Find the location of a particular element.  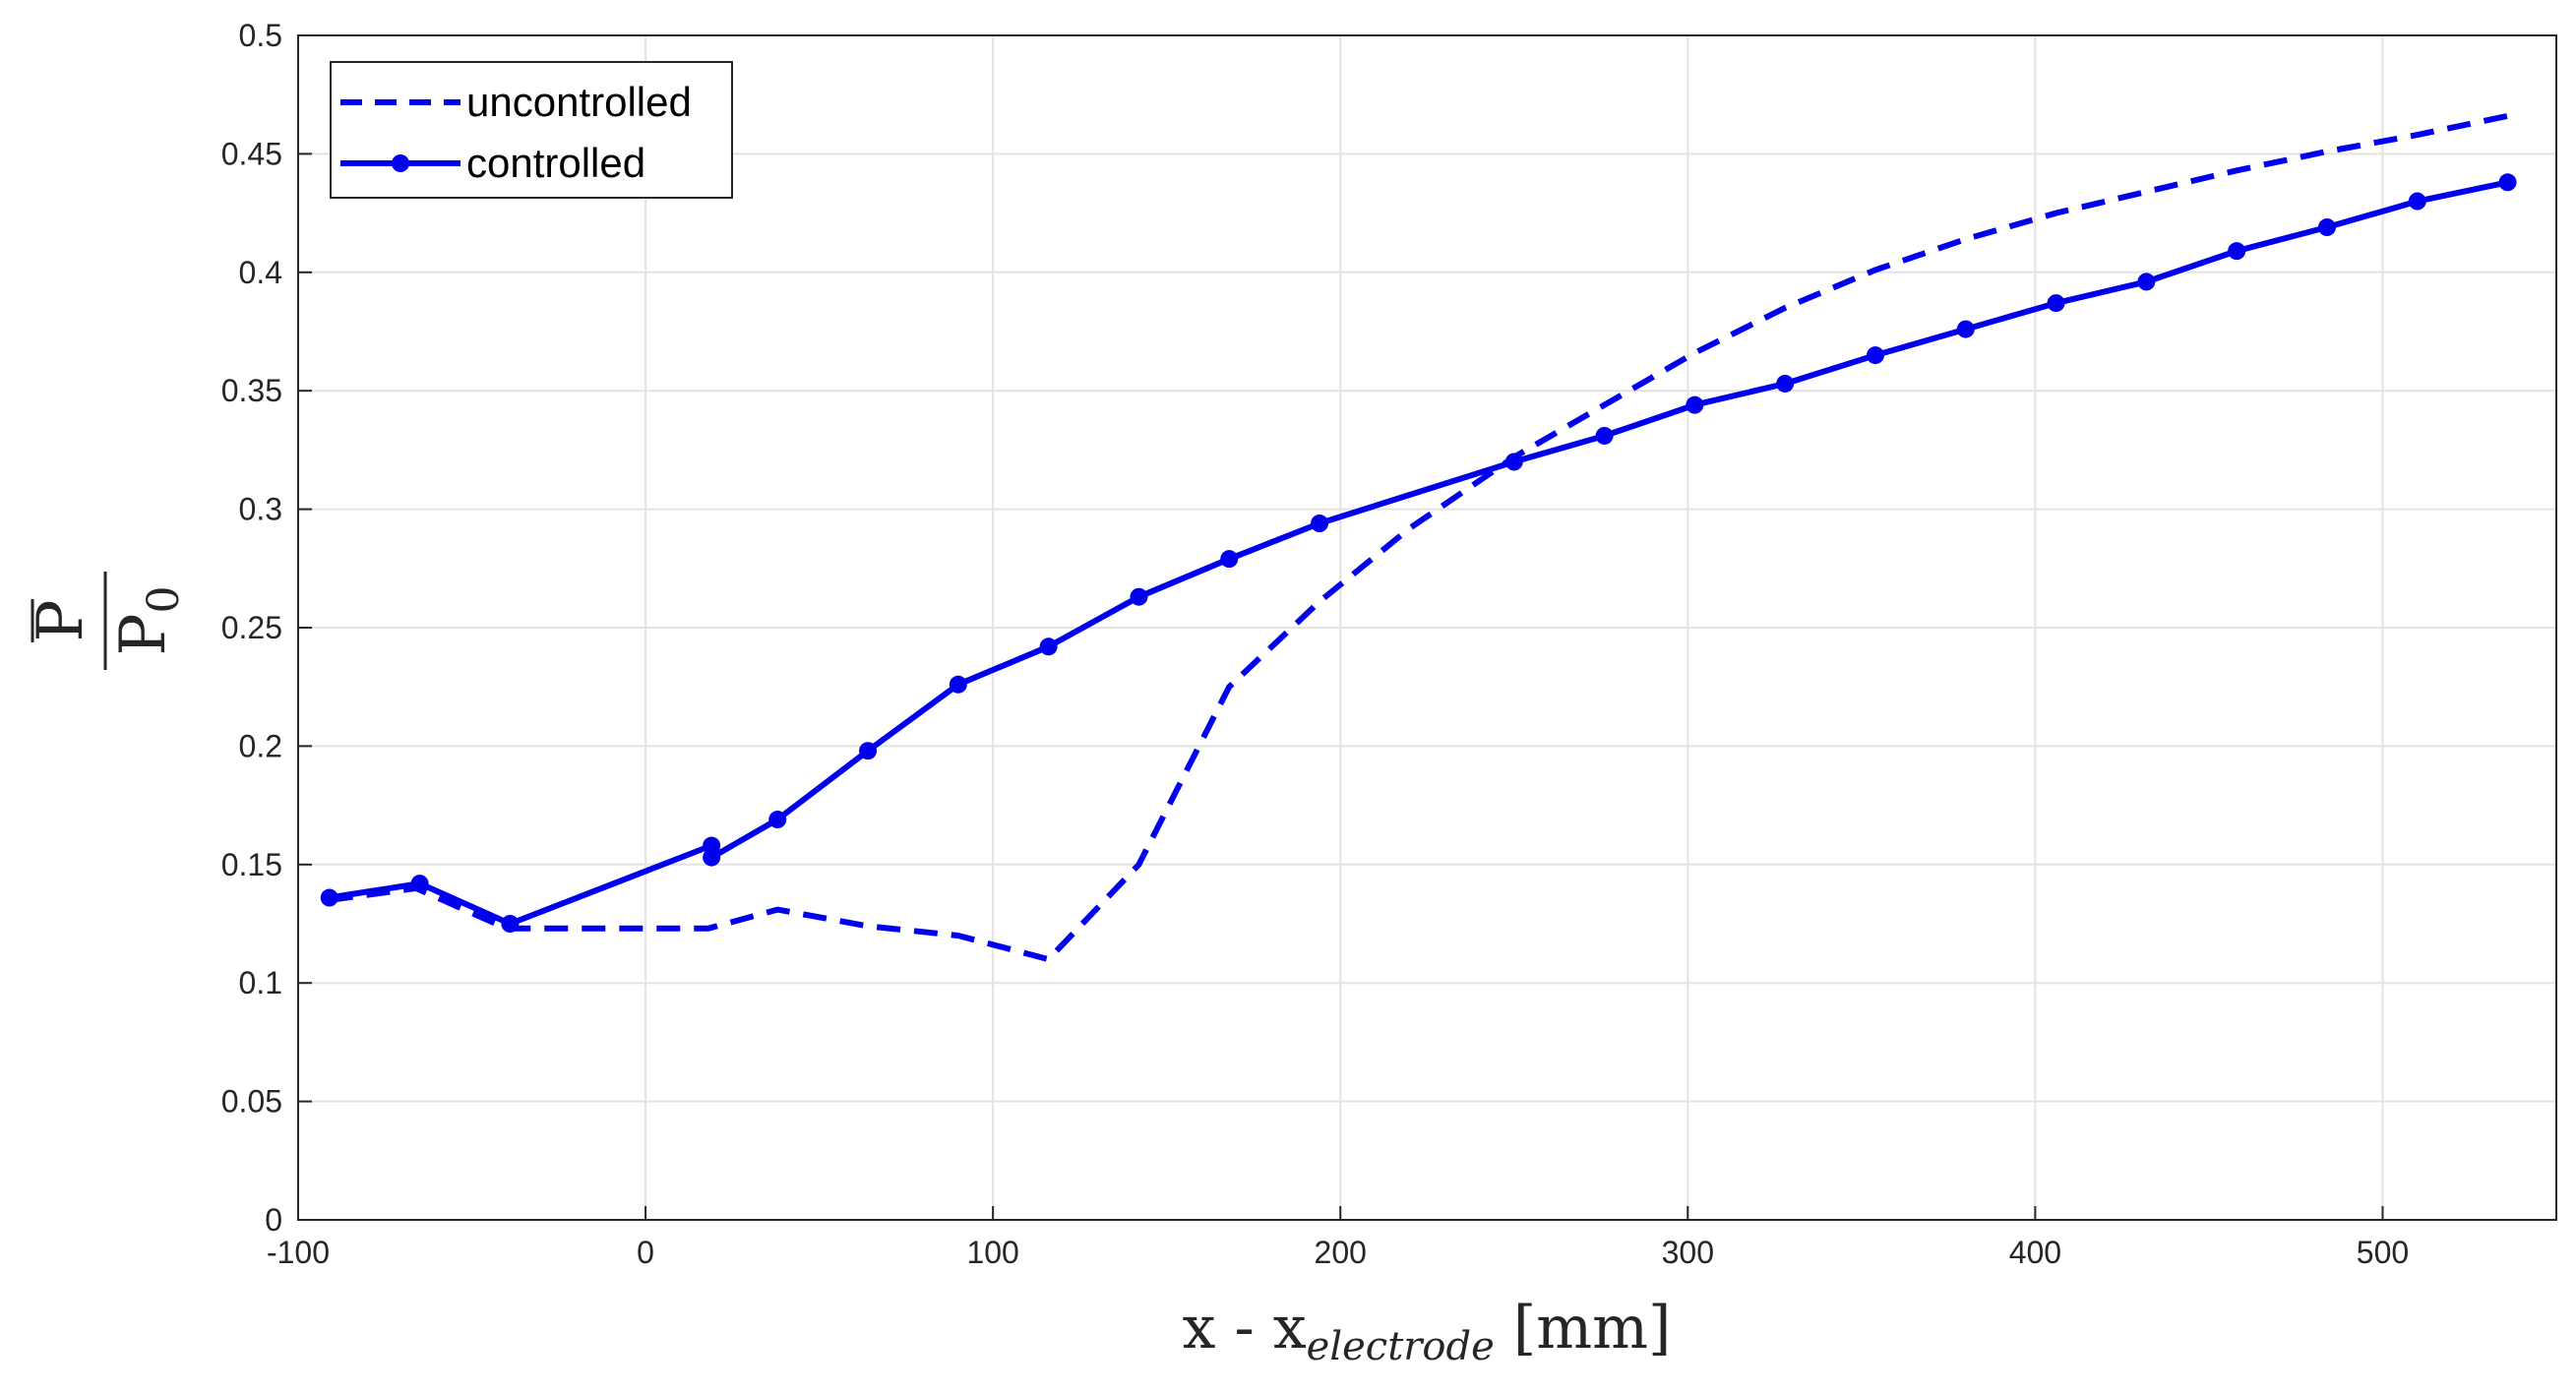

x-tick-label: -100 is located at coordinates (298, 1253).